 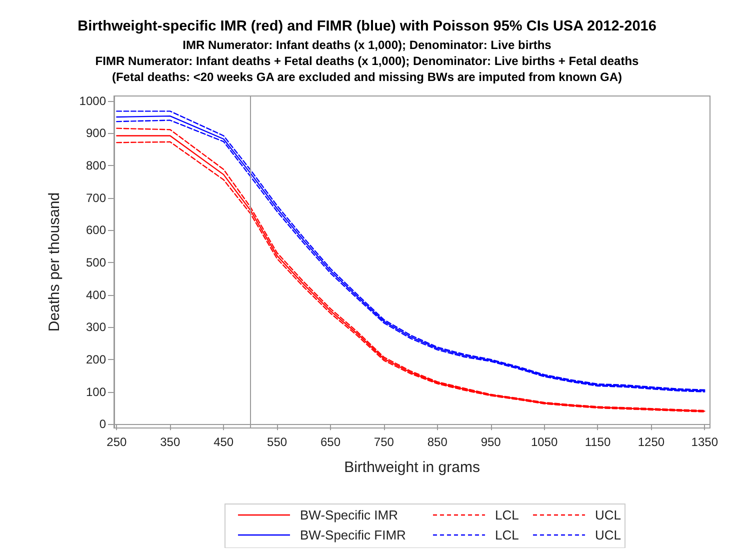 What do you see at coordinates (349, 515) in the screenshot?
I see `legend-label: BW-Specific IMR` at bounding box center [349, 515].